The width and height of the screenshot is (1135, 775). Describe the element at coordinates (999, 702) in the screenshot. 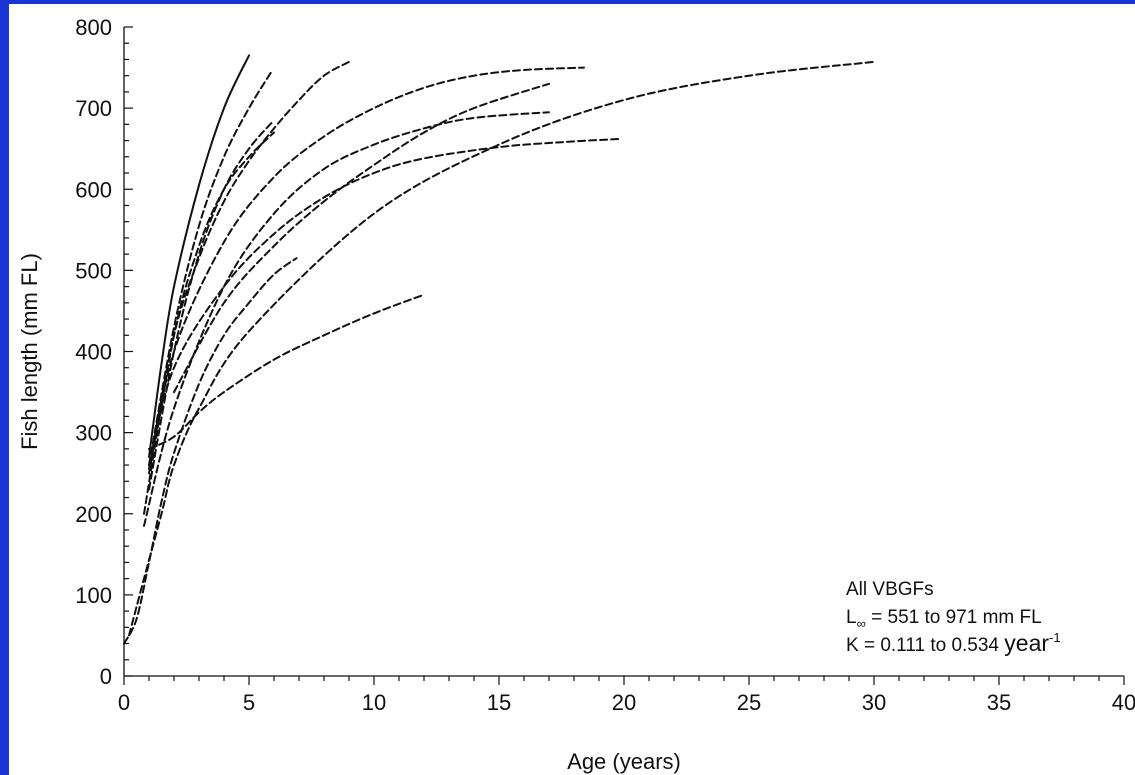

I see `x-tick-label: 35` at that location.